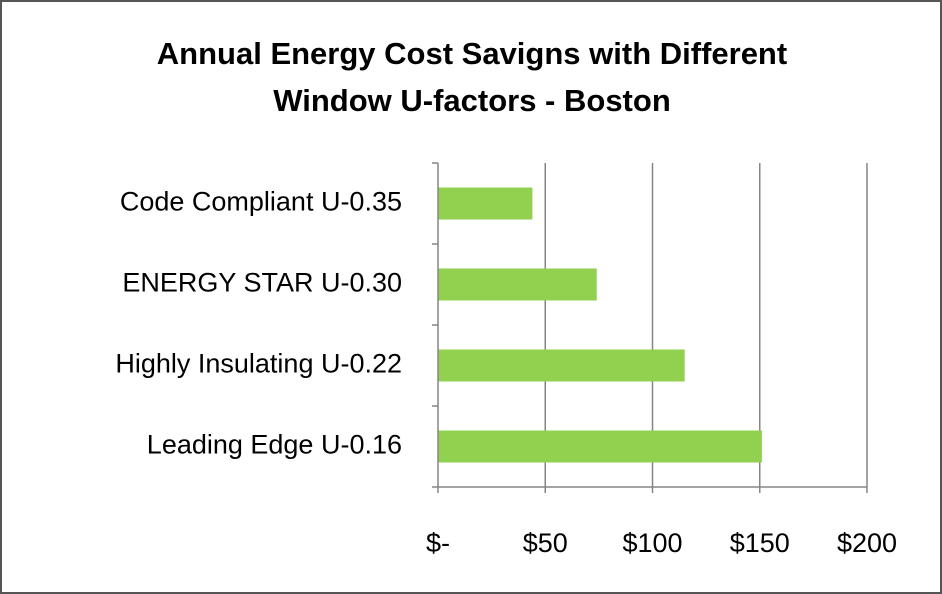  Describe the element at coordinates (261, 202) in the screenshot. I see `y-tick-label: Code Compliant U-0.35` at that location.